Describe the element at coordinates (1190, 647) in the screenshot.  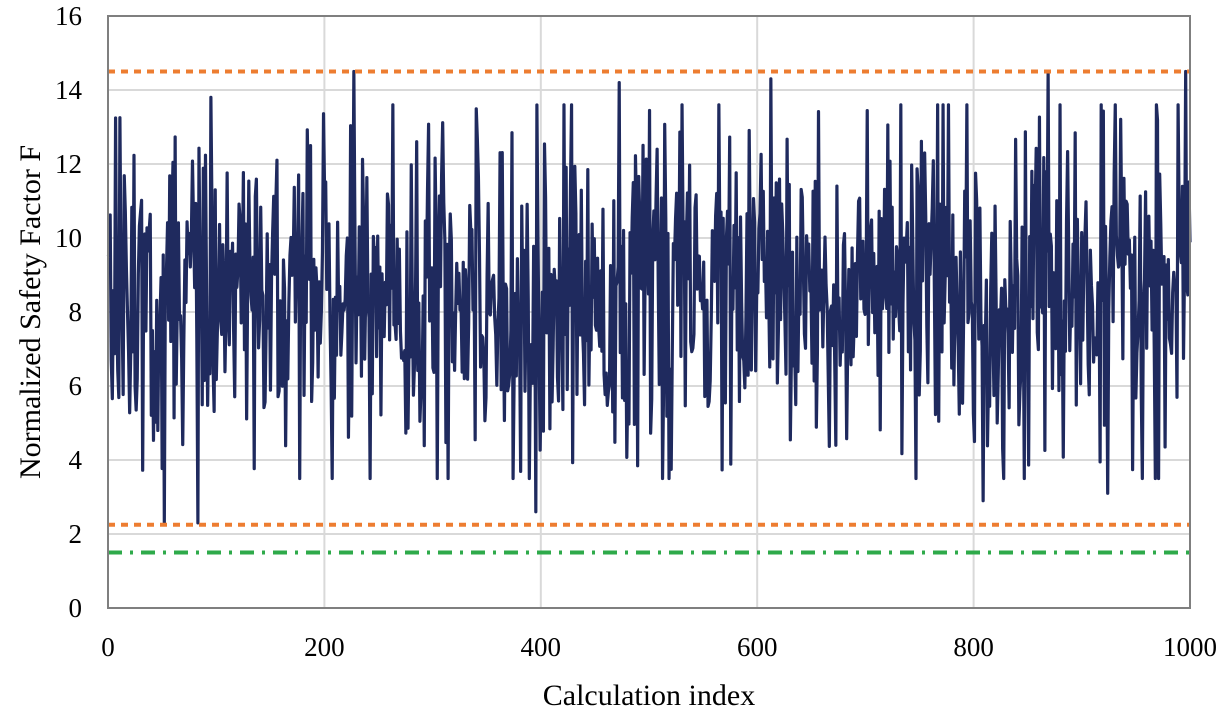
I see `x-tick-label: 1000` at that location.